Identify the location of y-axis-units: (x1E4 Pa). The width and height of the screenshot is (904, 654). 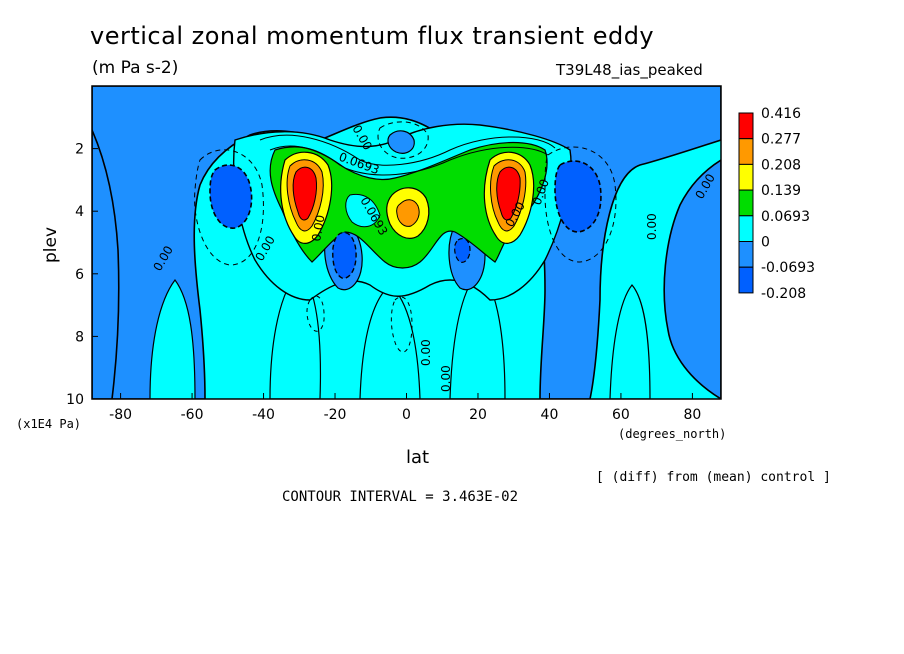
(48, 424).